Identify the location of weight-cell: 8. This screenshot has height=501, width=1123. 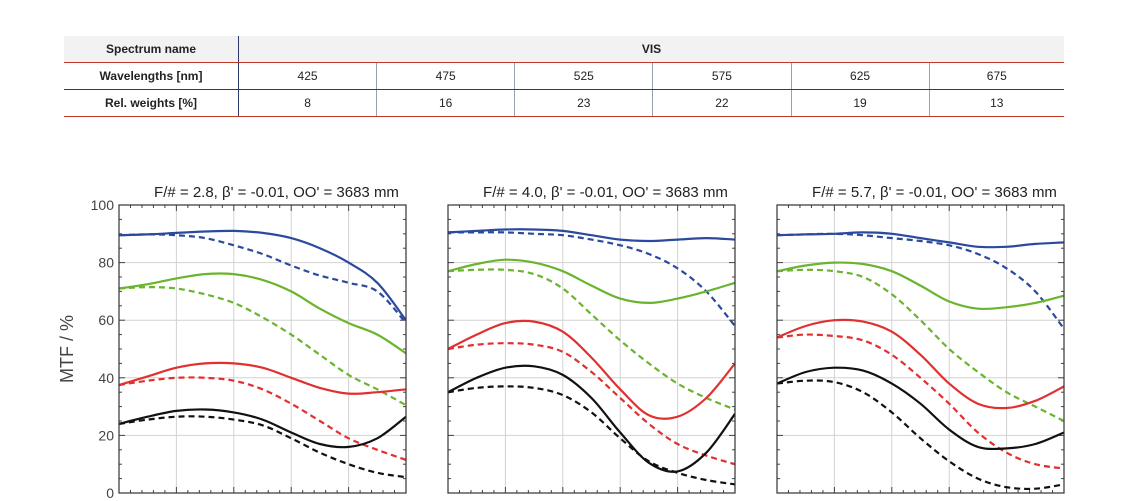
(308, 103).